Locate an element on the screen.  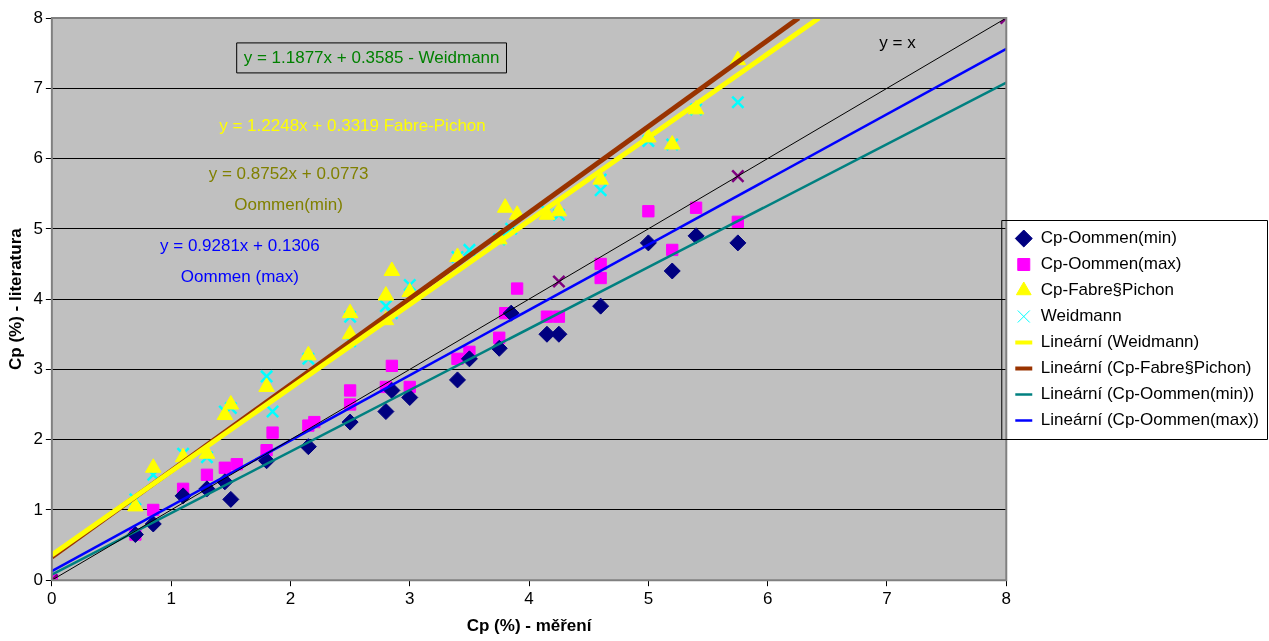
legend-label: Lineární (Cp-Fabre§Pichon) is located at coordinates (1146, 368).